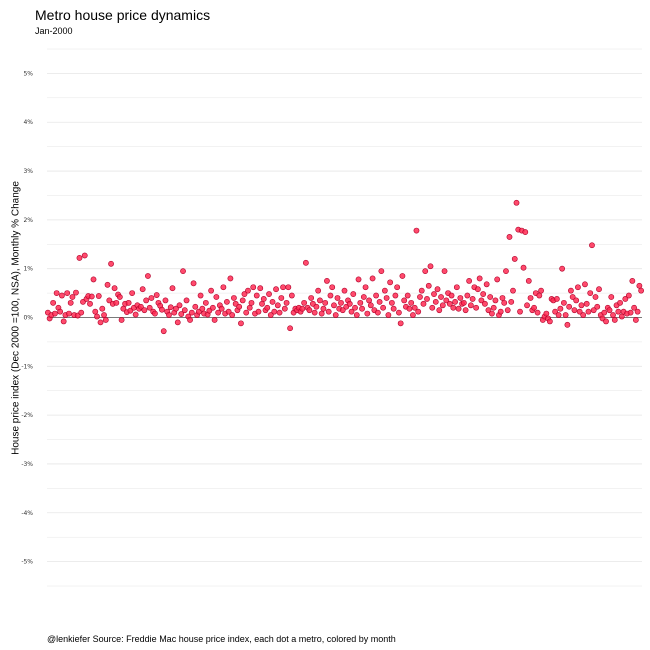 This screenshot has width=650, height=650. I want to click on y-tick-label: 2%, so click(28, 220).